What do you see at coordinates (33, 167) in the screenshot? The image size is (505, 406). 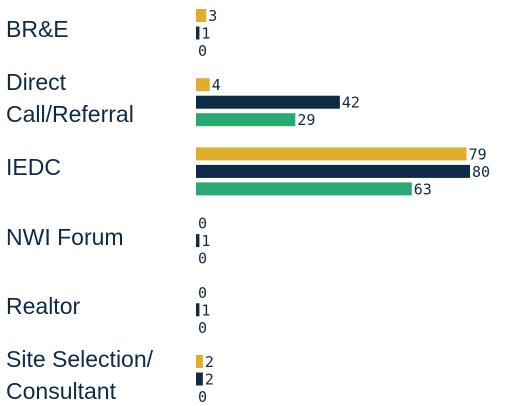 I see `category-label: IEDC` at bounding box center [33, 167].